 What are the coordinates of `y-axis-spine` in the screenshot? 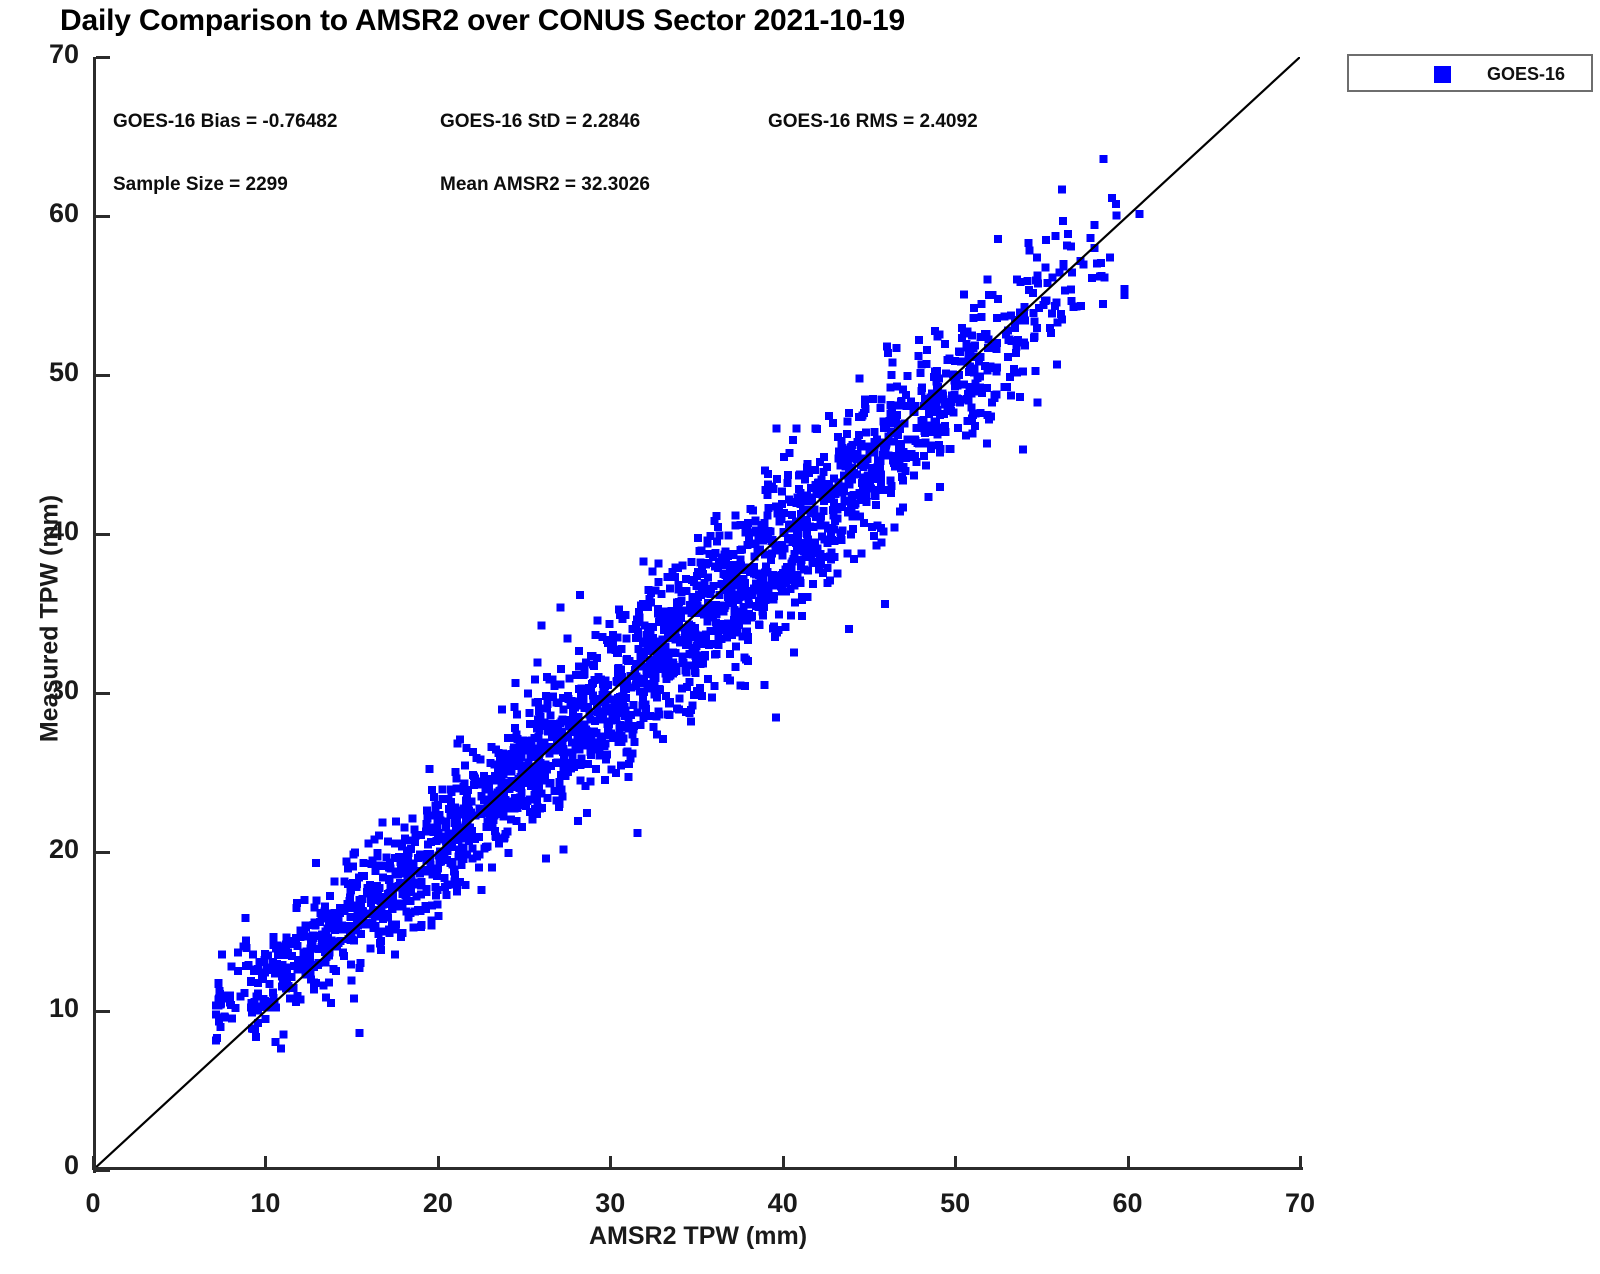 It's located at (94, 615).